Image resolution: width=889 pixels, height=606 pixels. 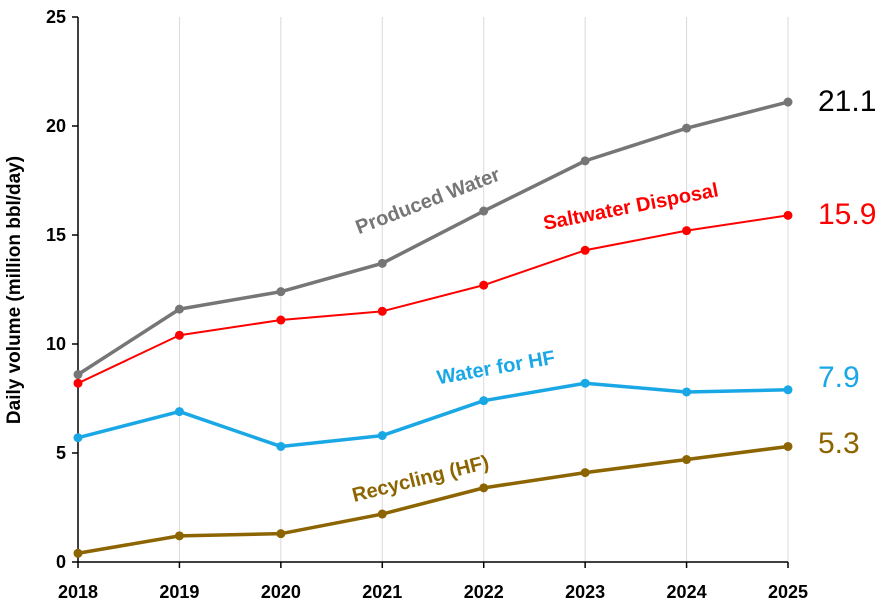 What do you see at coordinates (62, 289) in the screenshot?
I see `y-tick-labels: 0 5 10 15 20 25` at bounding box center [62, 289].